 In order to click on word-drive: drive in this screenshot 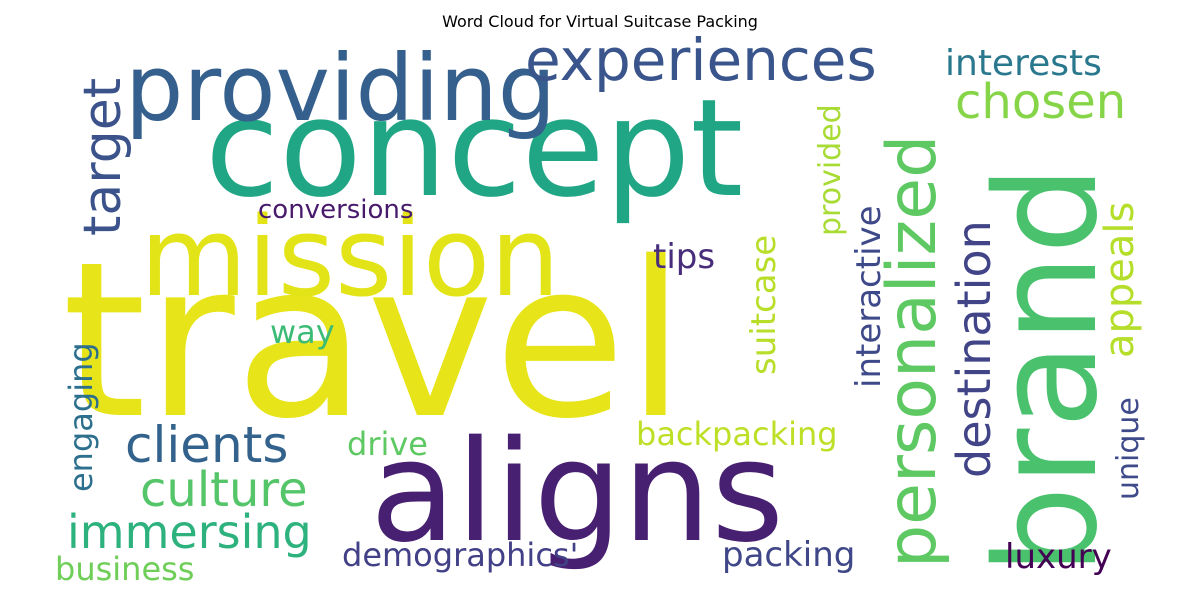, I will do `click(387, 444)`.